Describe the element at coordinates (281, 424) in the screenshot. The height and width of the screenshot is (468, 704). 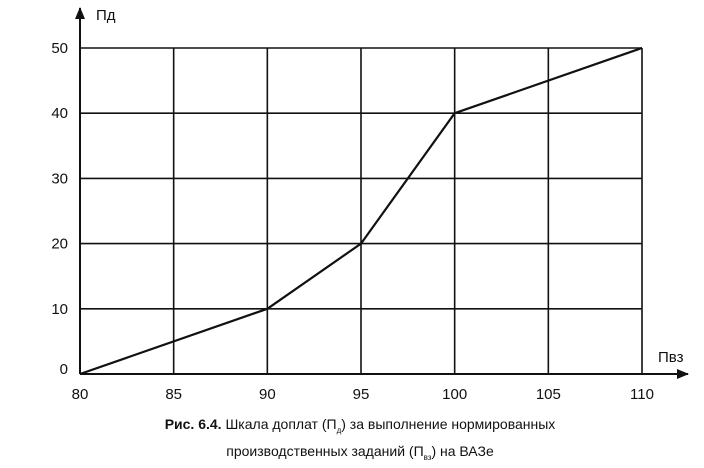
I see `caption-text-1: Шкала доплат (П` at that location.